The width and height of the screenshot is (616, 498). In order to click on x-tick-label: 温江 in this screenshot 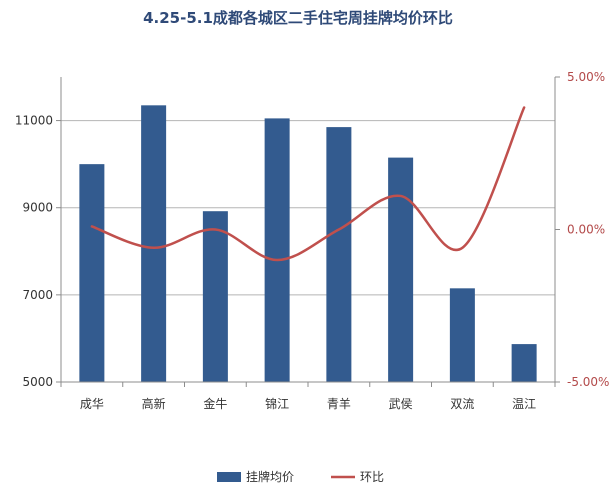, I will do `click(524, 404)`.